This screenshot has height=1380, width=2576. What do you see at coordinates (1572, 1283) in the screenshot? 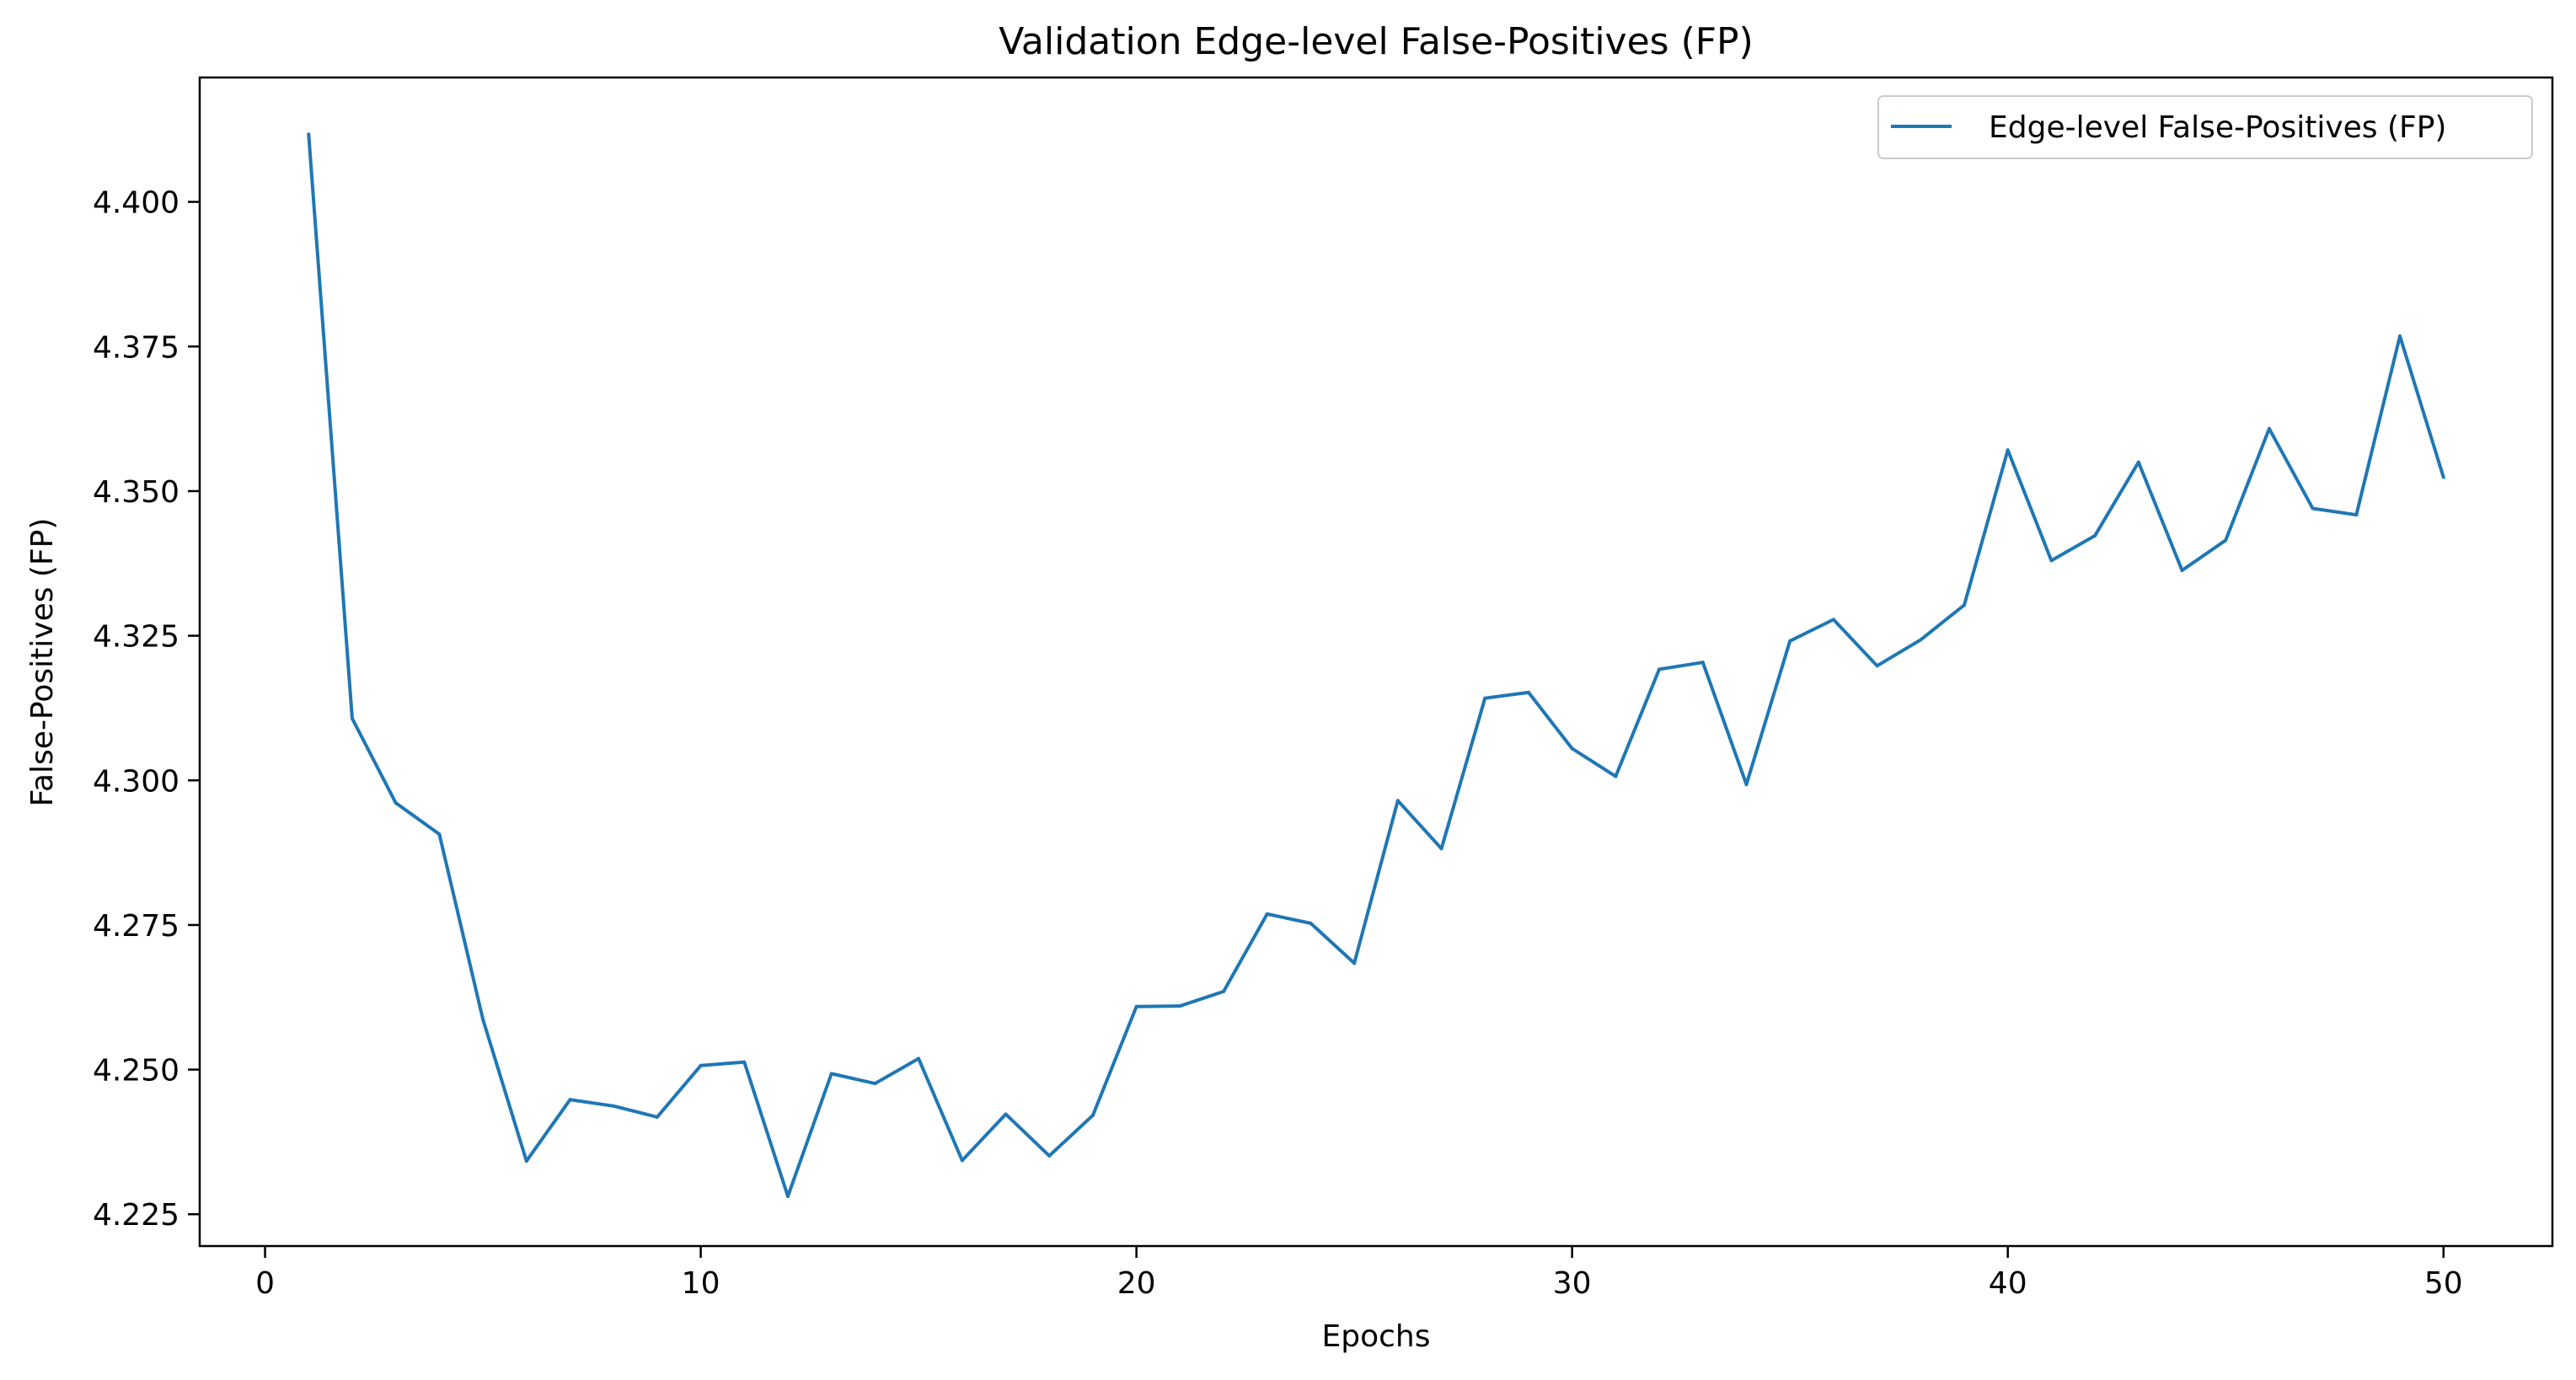
I see `x-tick-label: 30` at bounding box center [1572, 1283].